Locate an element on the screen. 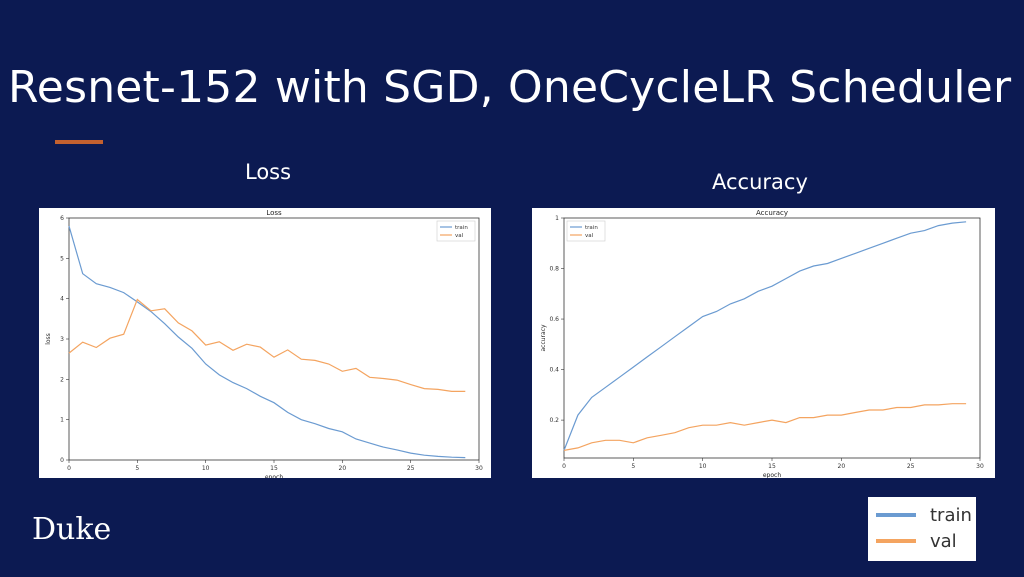 Image resolution: width=1024 pixels, height=577 pixels. loss-x-tick-label: 30 is located at coordinates (479, 468).